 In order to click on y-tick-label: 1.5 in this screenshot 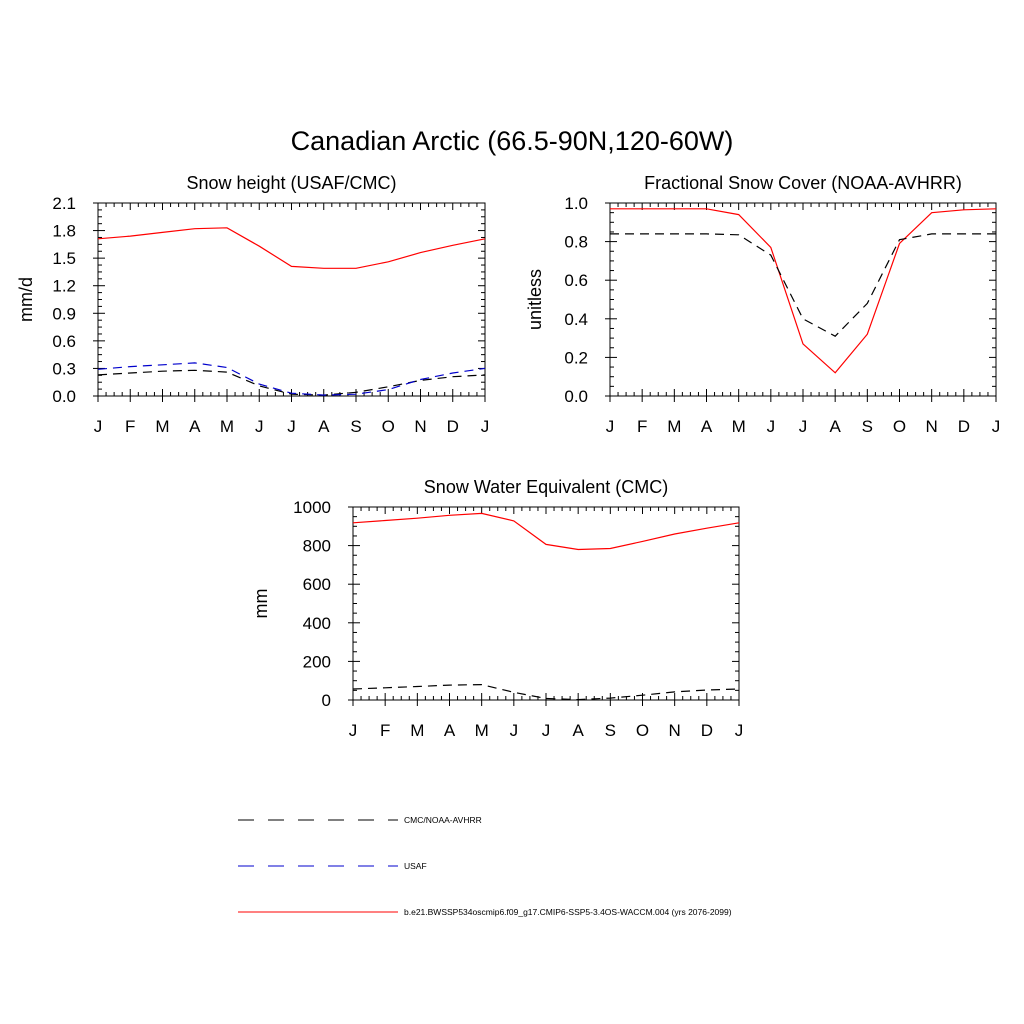, I will do `click(64, 258)`.